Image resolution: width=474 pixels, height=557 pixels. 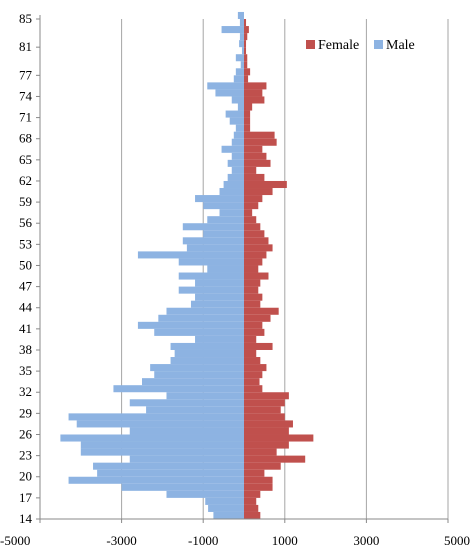 What do you see at coordinates (25, 18) in the screenshot?
I see `y-tick-label-85: 85` at bounding box center [25, 18].